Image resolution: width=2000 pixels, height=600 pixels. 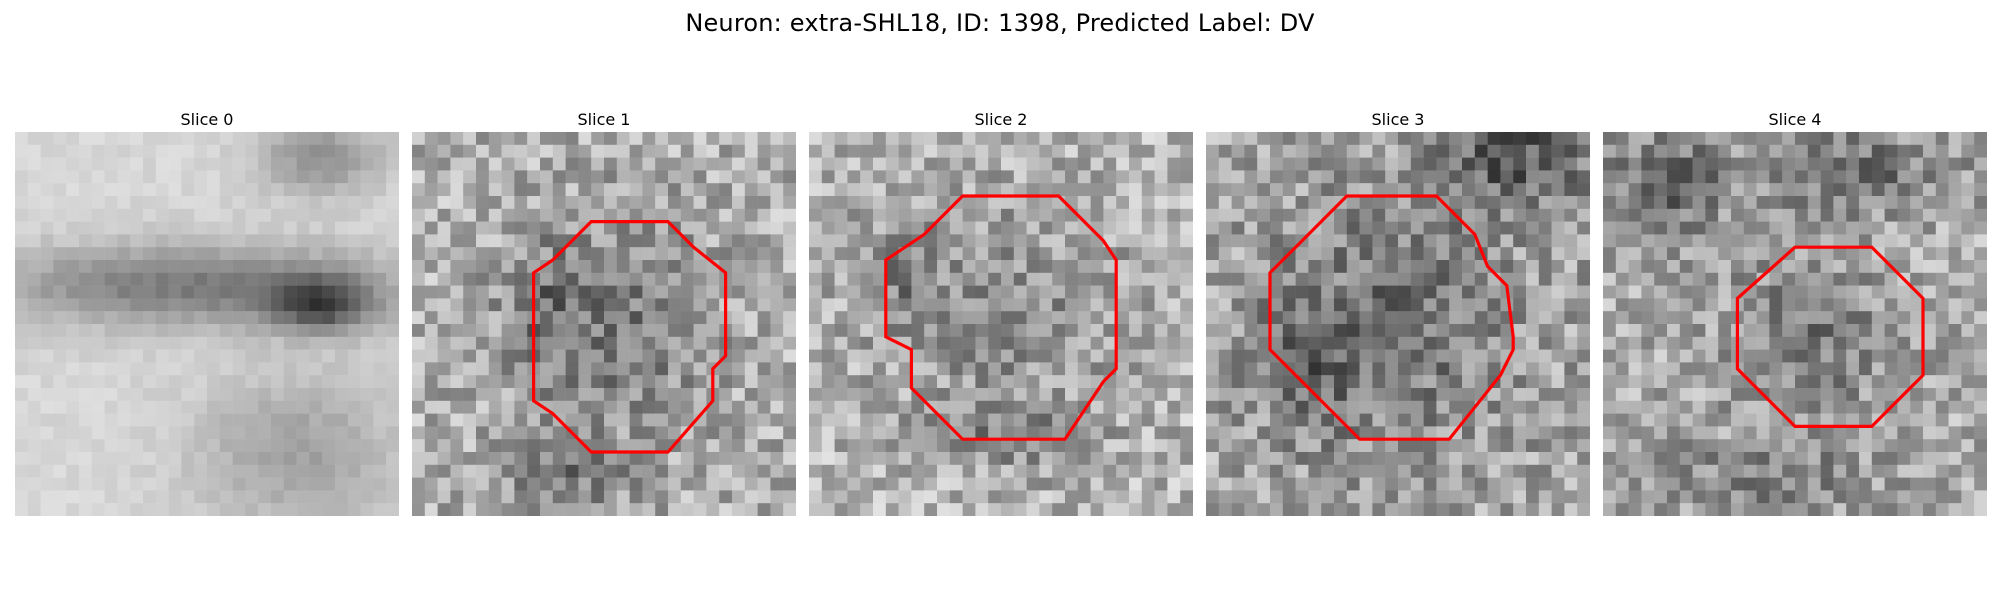 I want to click on panel-title: Slice 1, so click(x=604, y=119).